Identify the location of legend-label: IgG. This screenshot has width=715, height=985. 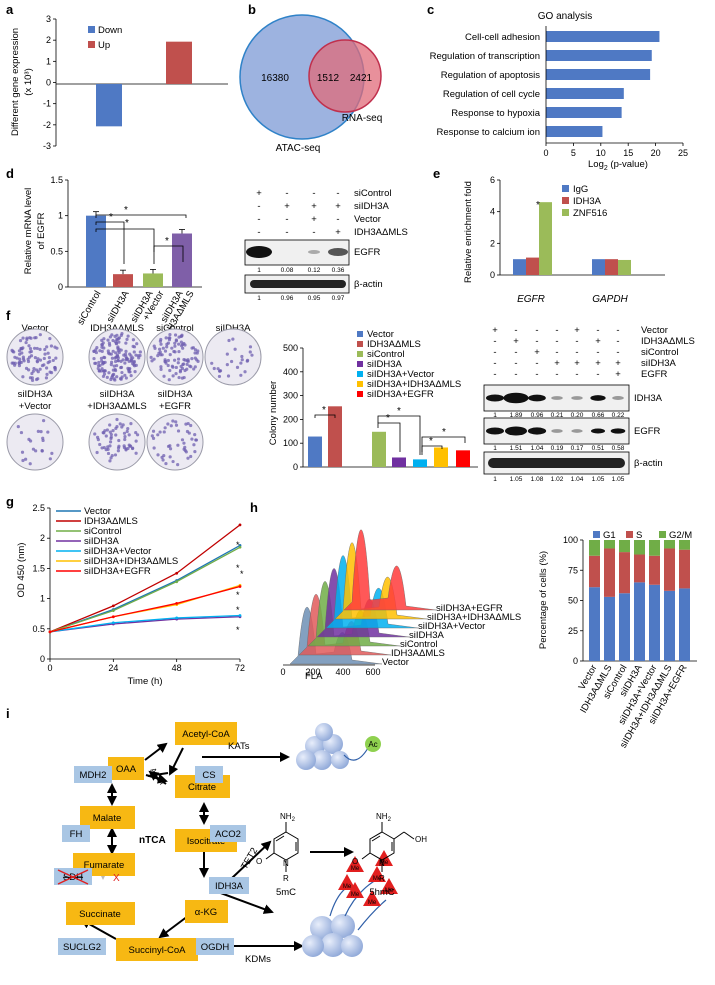
(580, 189).